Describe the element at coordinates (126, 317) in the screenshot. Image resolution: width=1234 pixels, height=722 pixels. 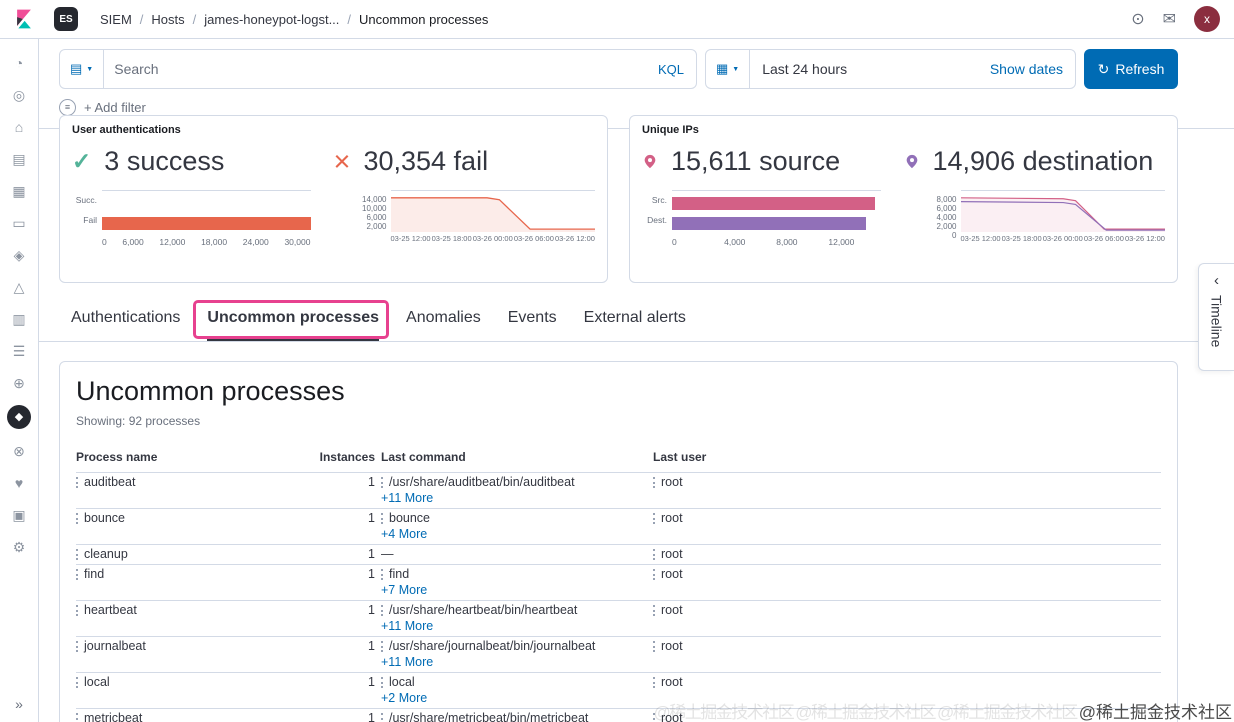
I see `tab-authentications: Authentications` at that location.